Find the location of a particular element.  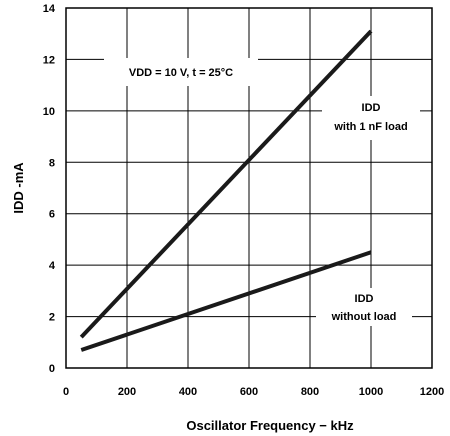

y-tick-label: 0 is located at coordinates (52, 369).